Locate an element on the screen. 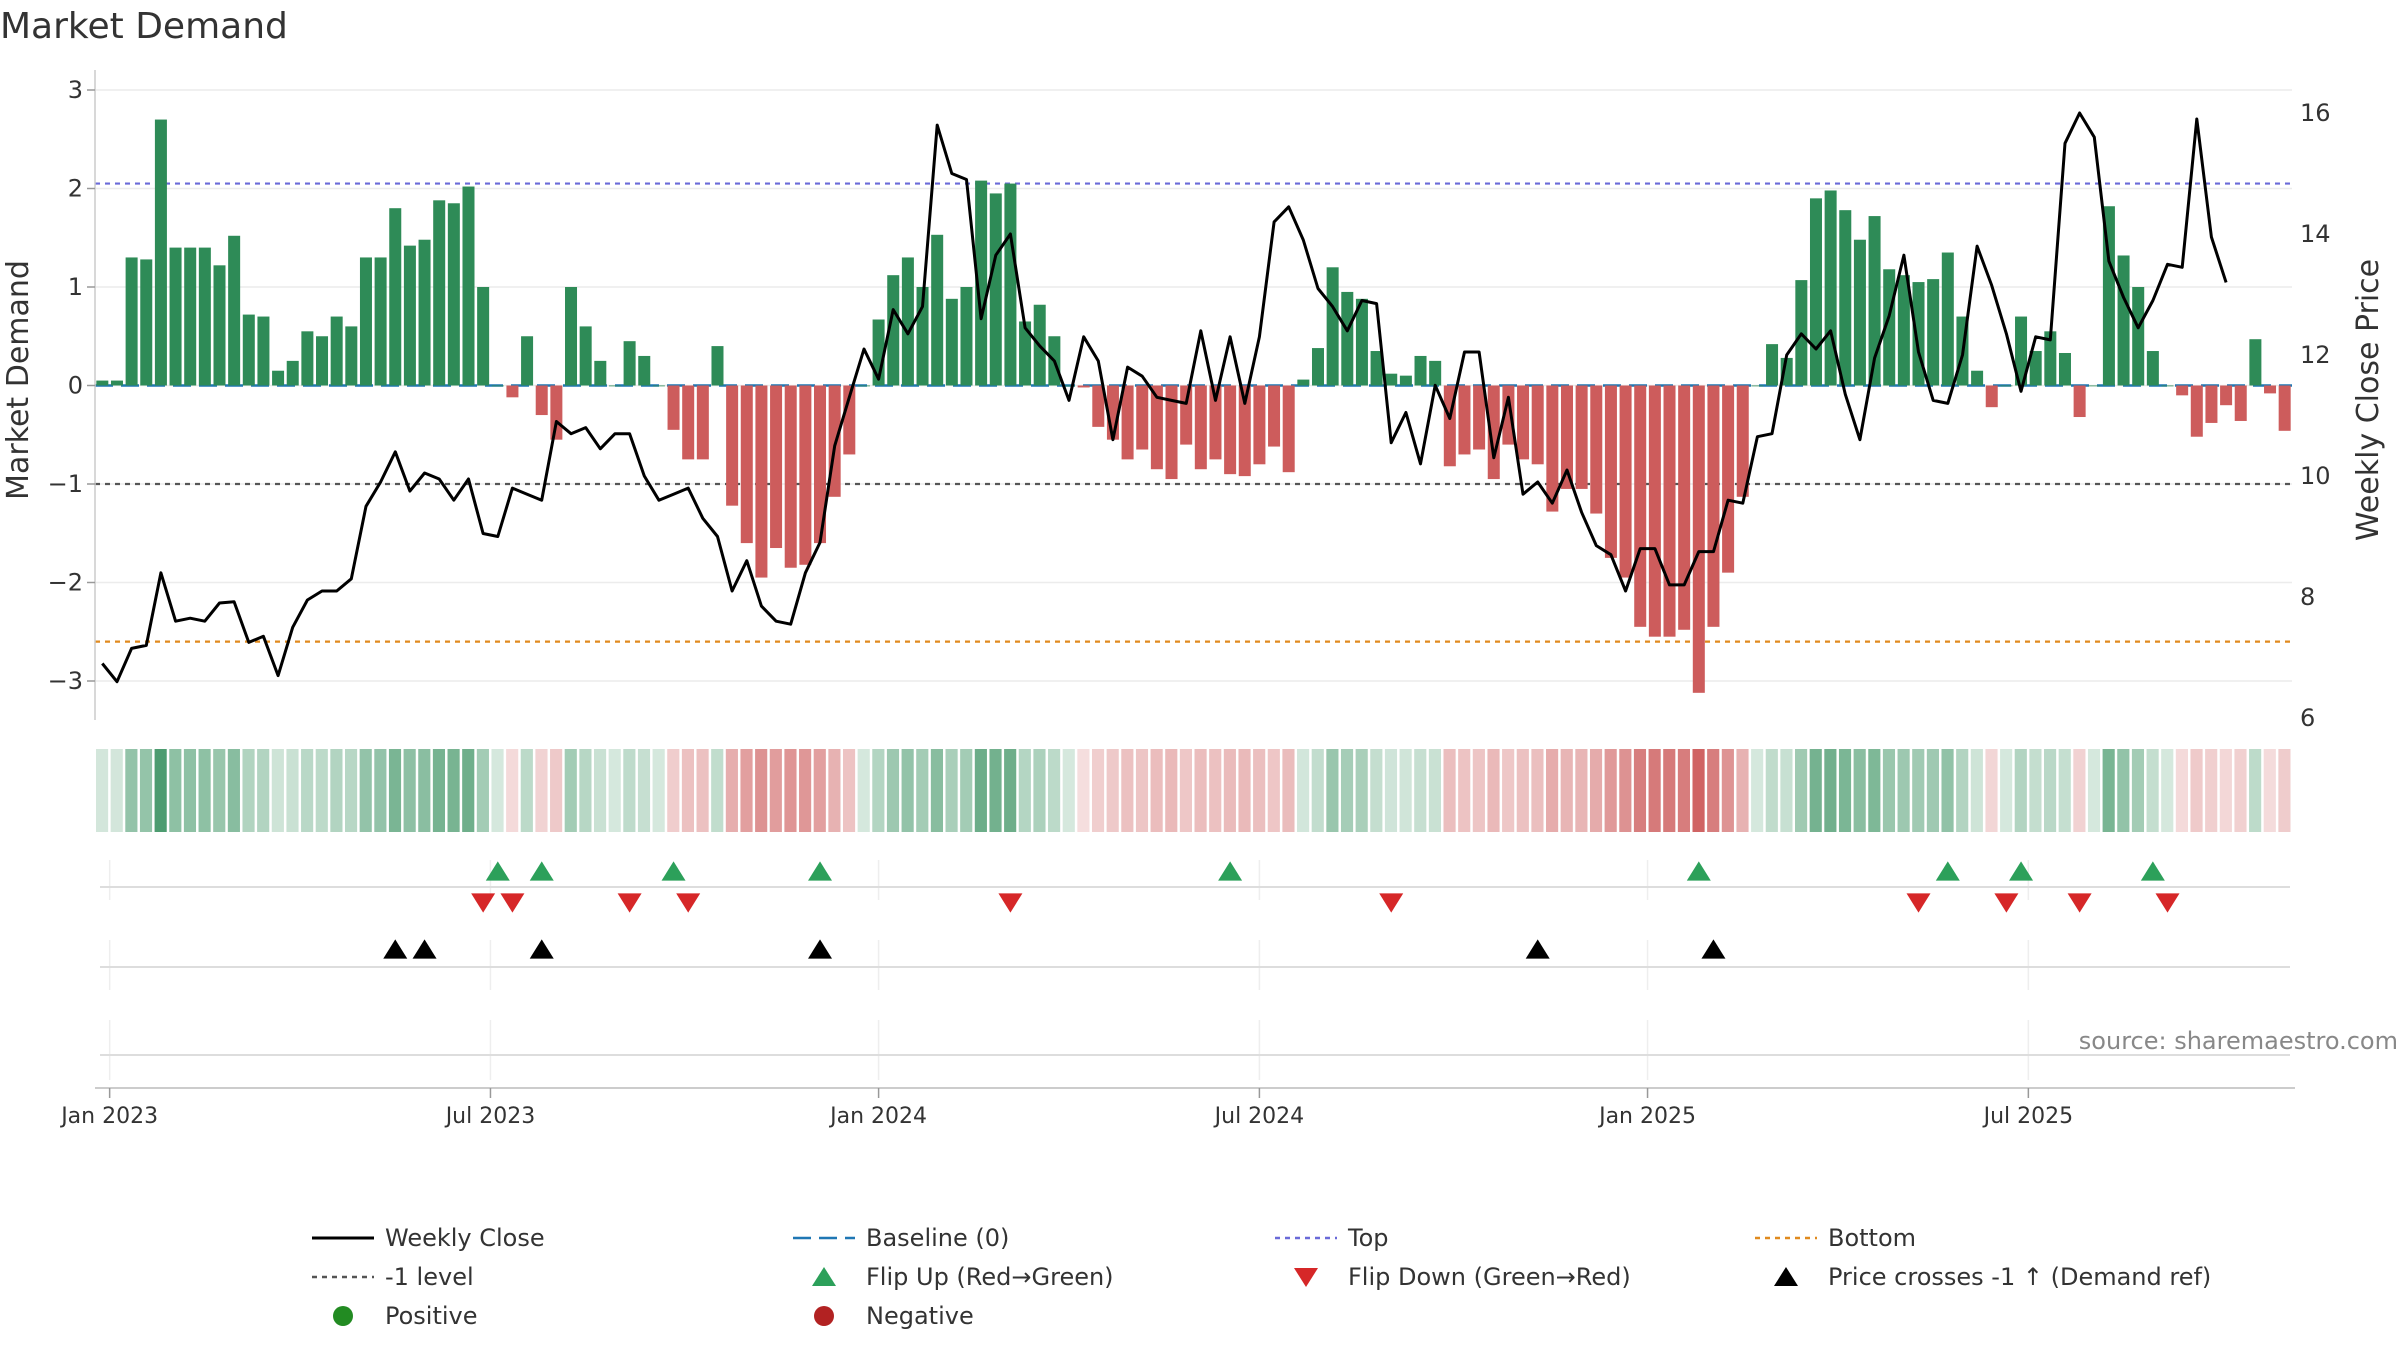 This screenshot has height=1350, width=2400. legend-item: Weekly Close is located at coordinates (428, 1238).